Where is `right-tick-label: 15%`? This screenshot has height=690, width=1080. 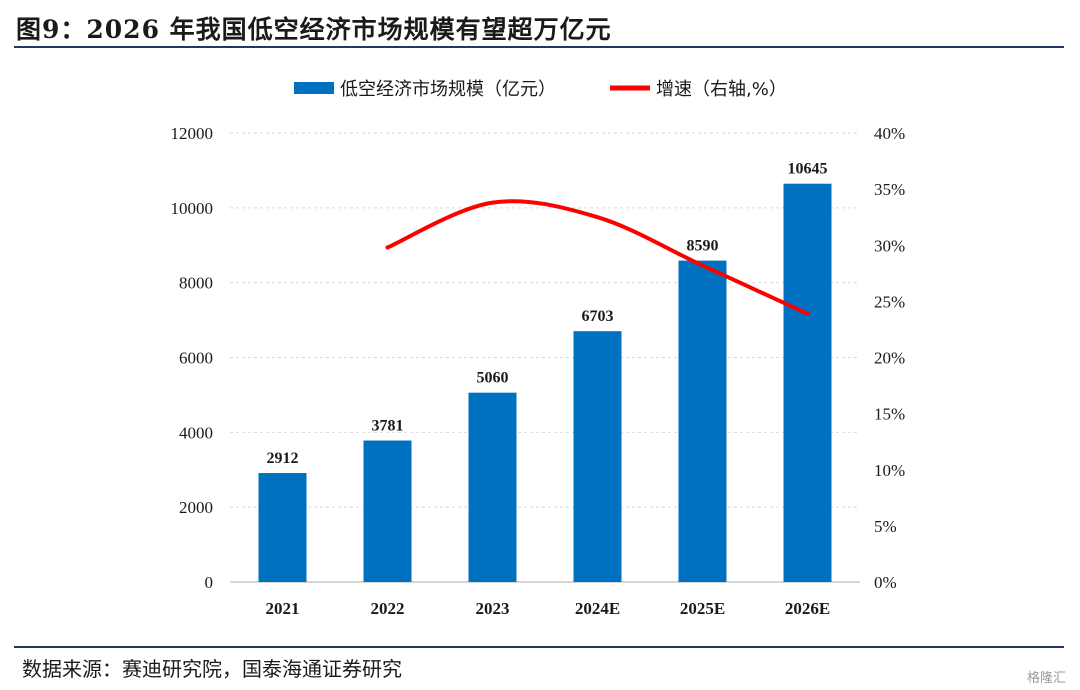
right-tick-label: 15% is located at coordinates (889, 414).